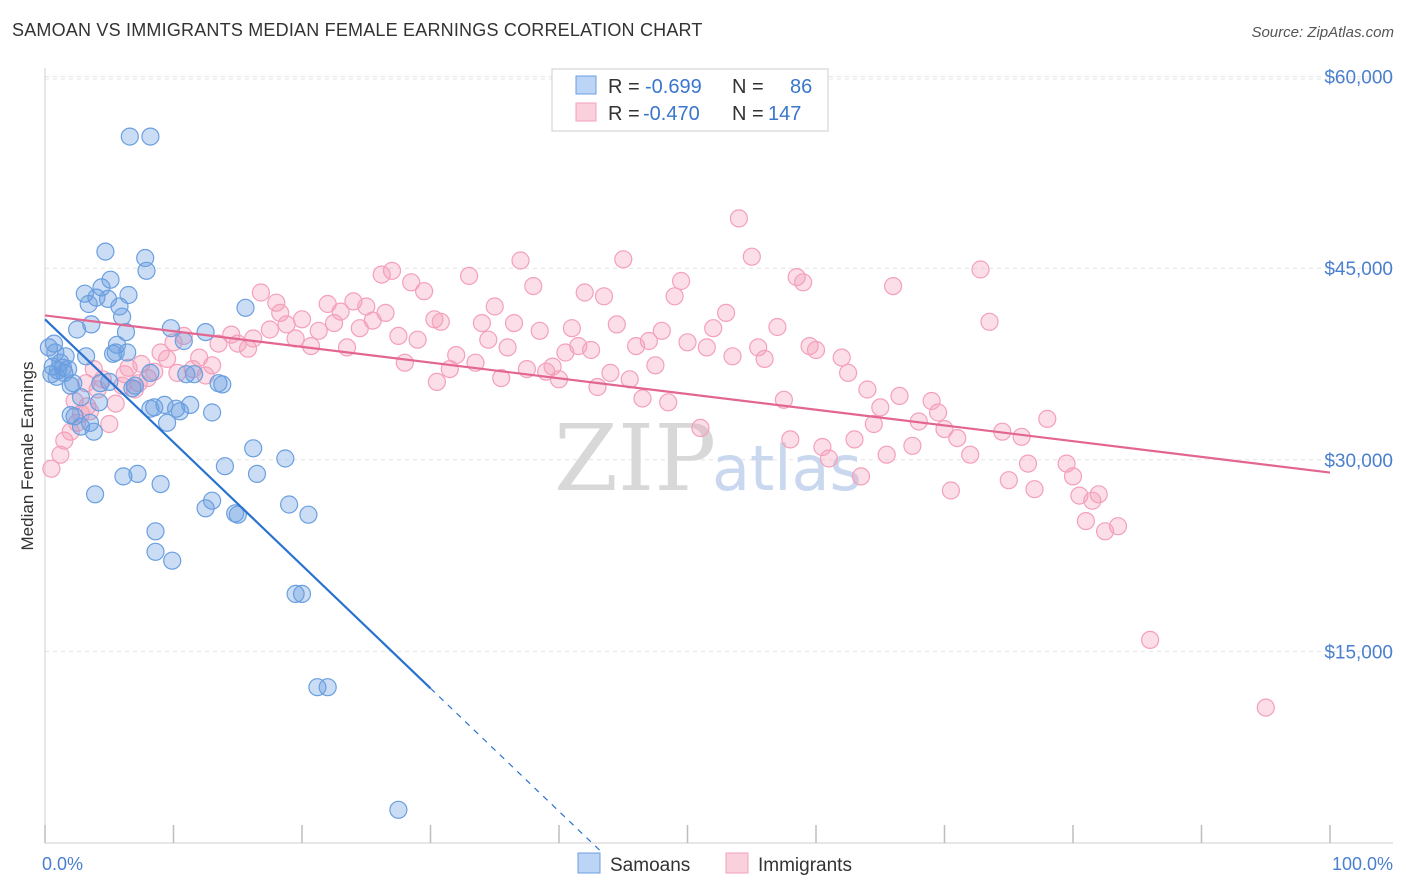  I want to click on samoans-n-label: N =, so click(748, 87).